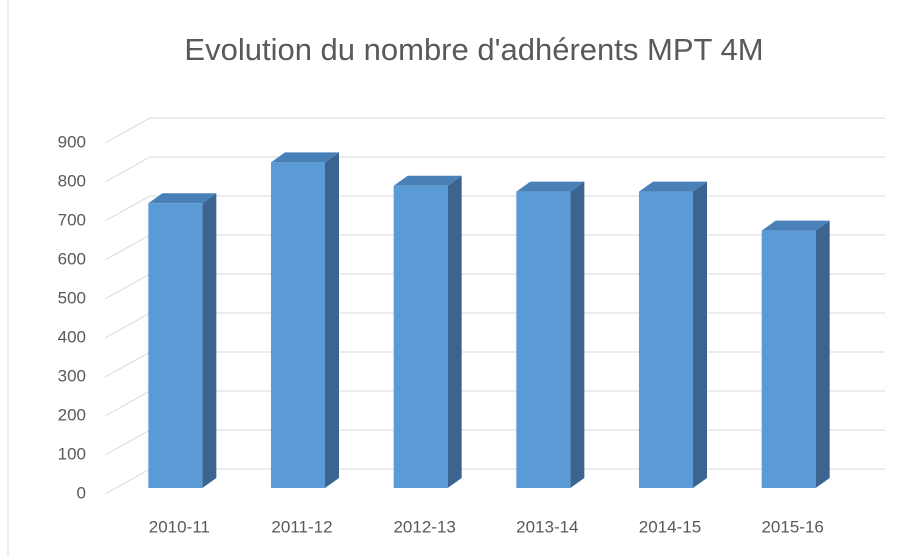 The image size is (924, 557). I want to click on x-tick-label: 2012-13, so click(424, 526).